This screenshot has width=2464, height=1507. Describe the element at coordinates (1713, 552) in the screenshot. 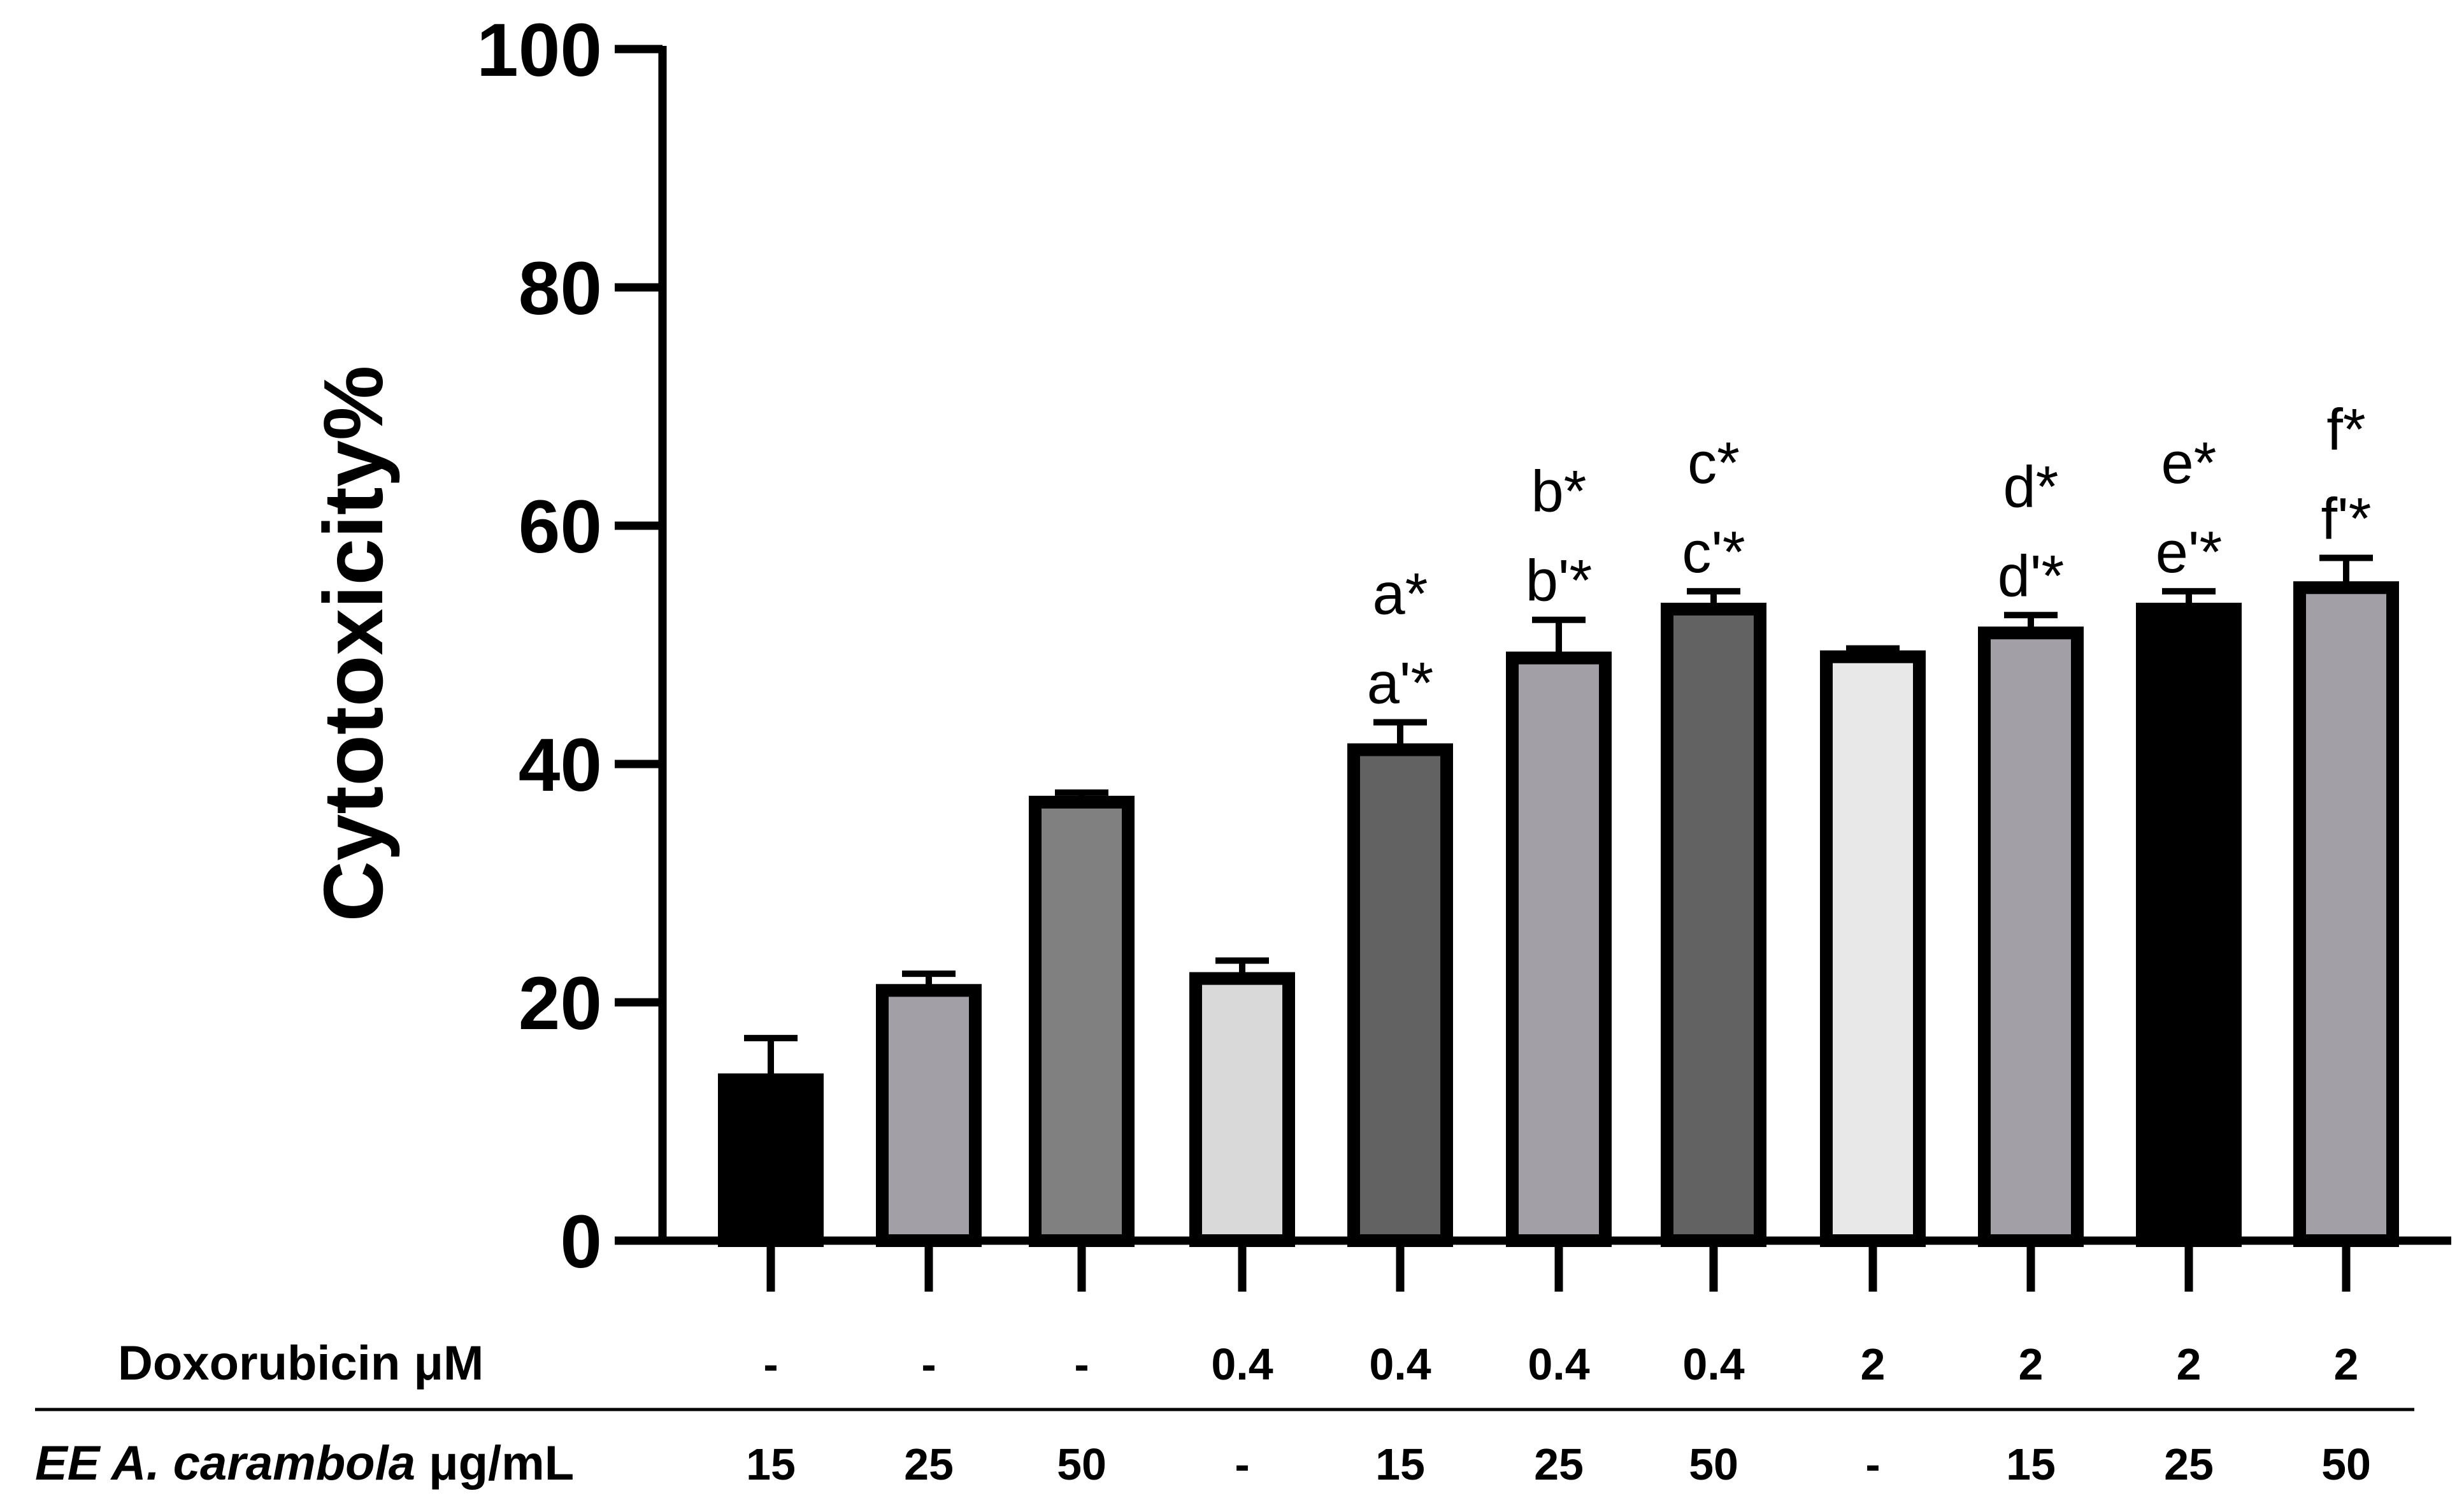

I see `significance-label: c'*` at that location.